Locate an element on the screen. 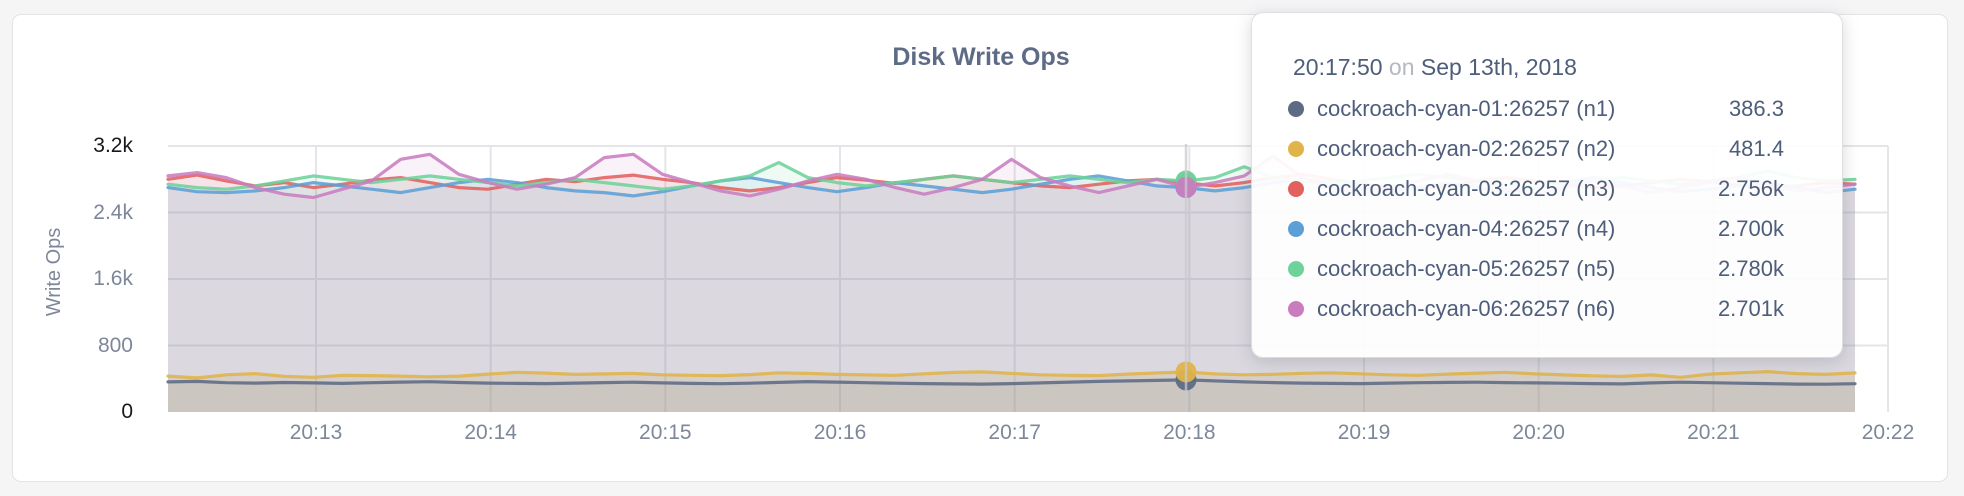  series-label: cockroach-cyan-05:26257 (n5) is located at coordinates (1466, 268).